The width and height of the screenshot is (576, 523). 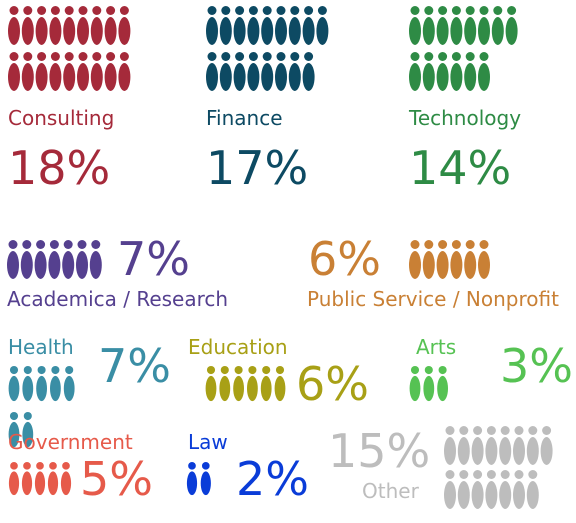 What do you see at coordinates (41, 347) in the screenshot?
I see `label-health: Health` at bounding box center [41, 347].